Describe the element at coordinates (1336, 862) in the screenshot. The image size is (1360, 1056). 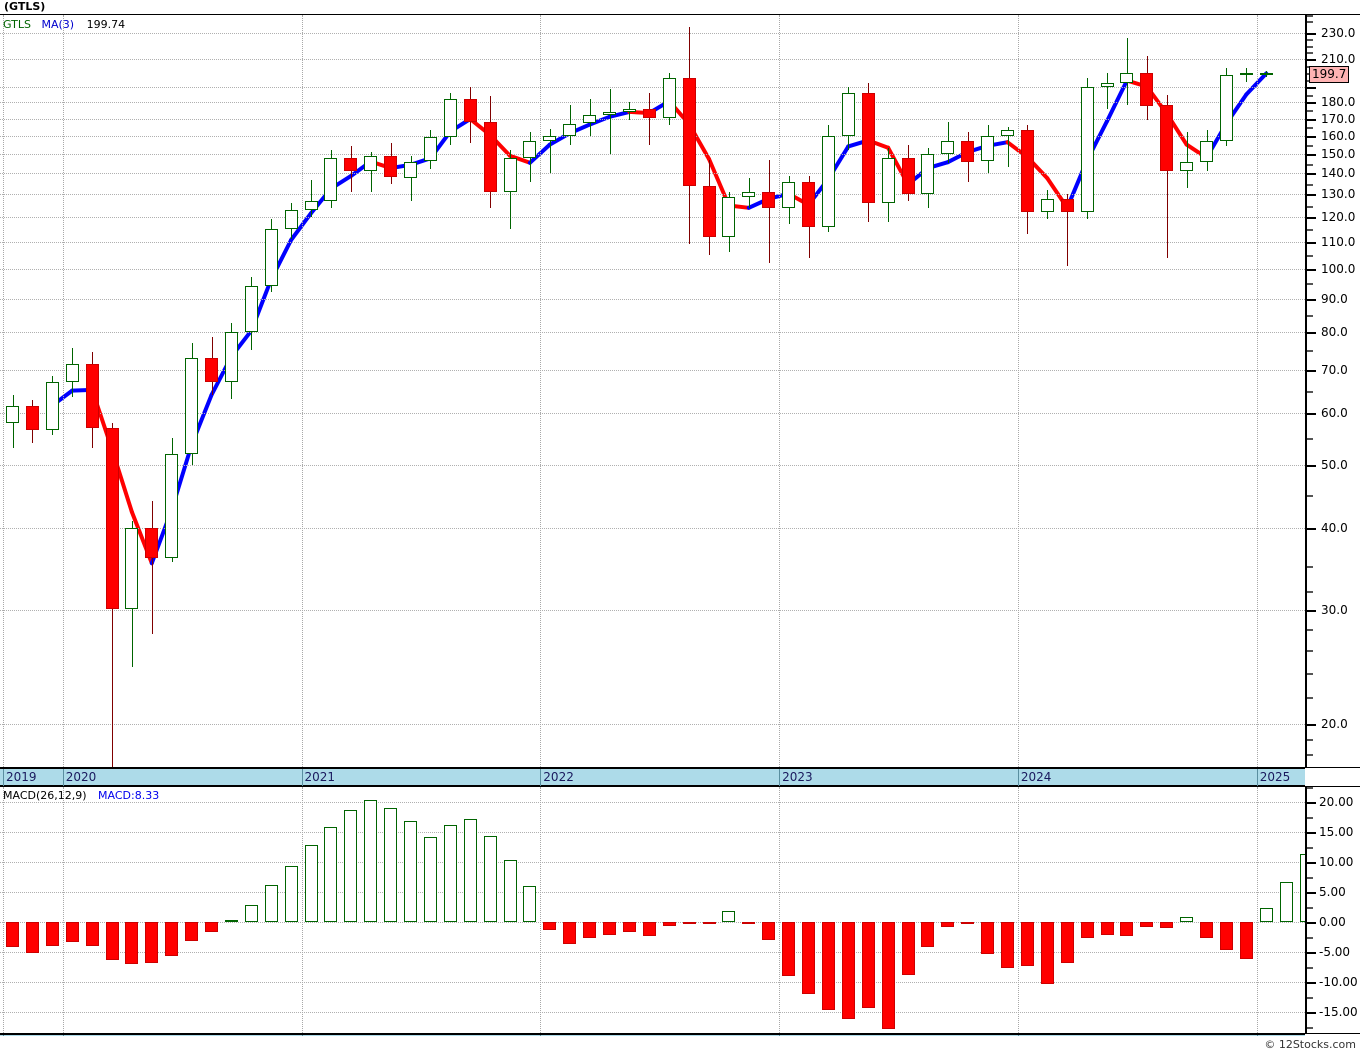
I see `axis-tick-label: 10.00` at that location.